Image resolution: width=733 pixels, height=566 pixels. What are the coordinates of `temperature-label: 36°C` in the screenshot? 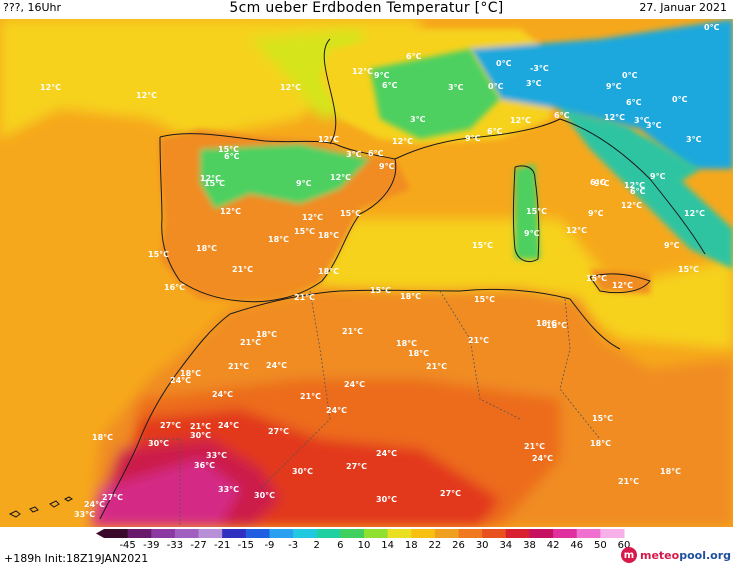 It's located at (204, 465).